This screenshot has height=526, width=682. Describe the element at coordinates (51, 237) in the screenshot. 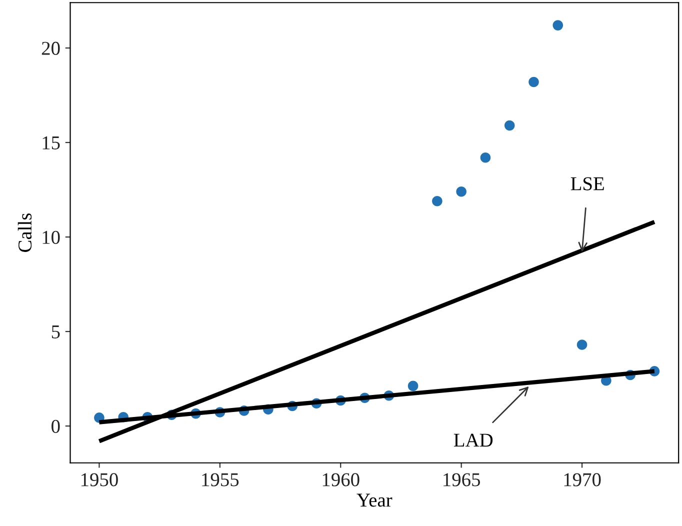

I see `y-tick-label: 10` at that location.